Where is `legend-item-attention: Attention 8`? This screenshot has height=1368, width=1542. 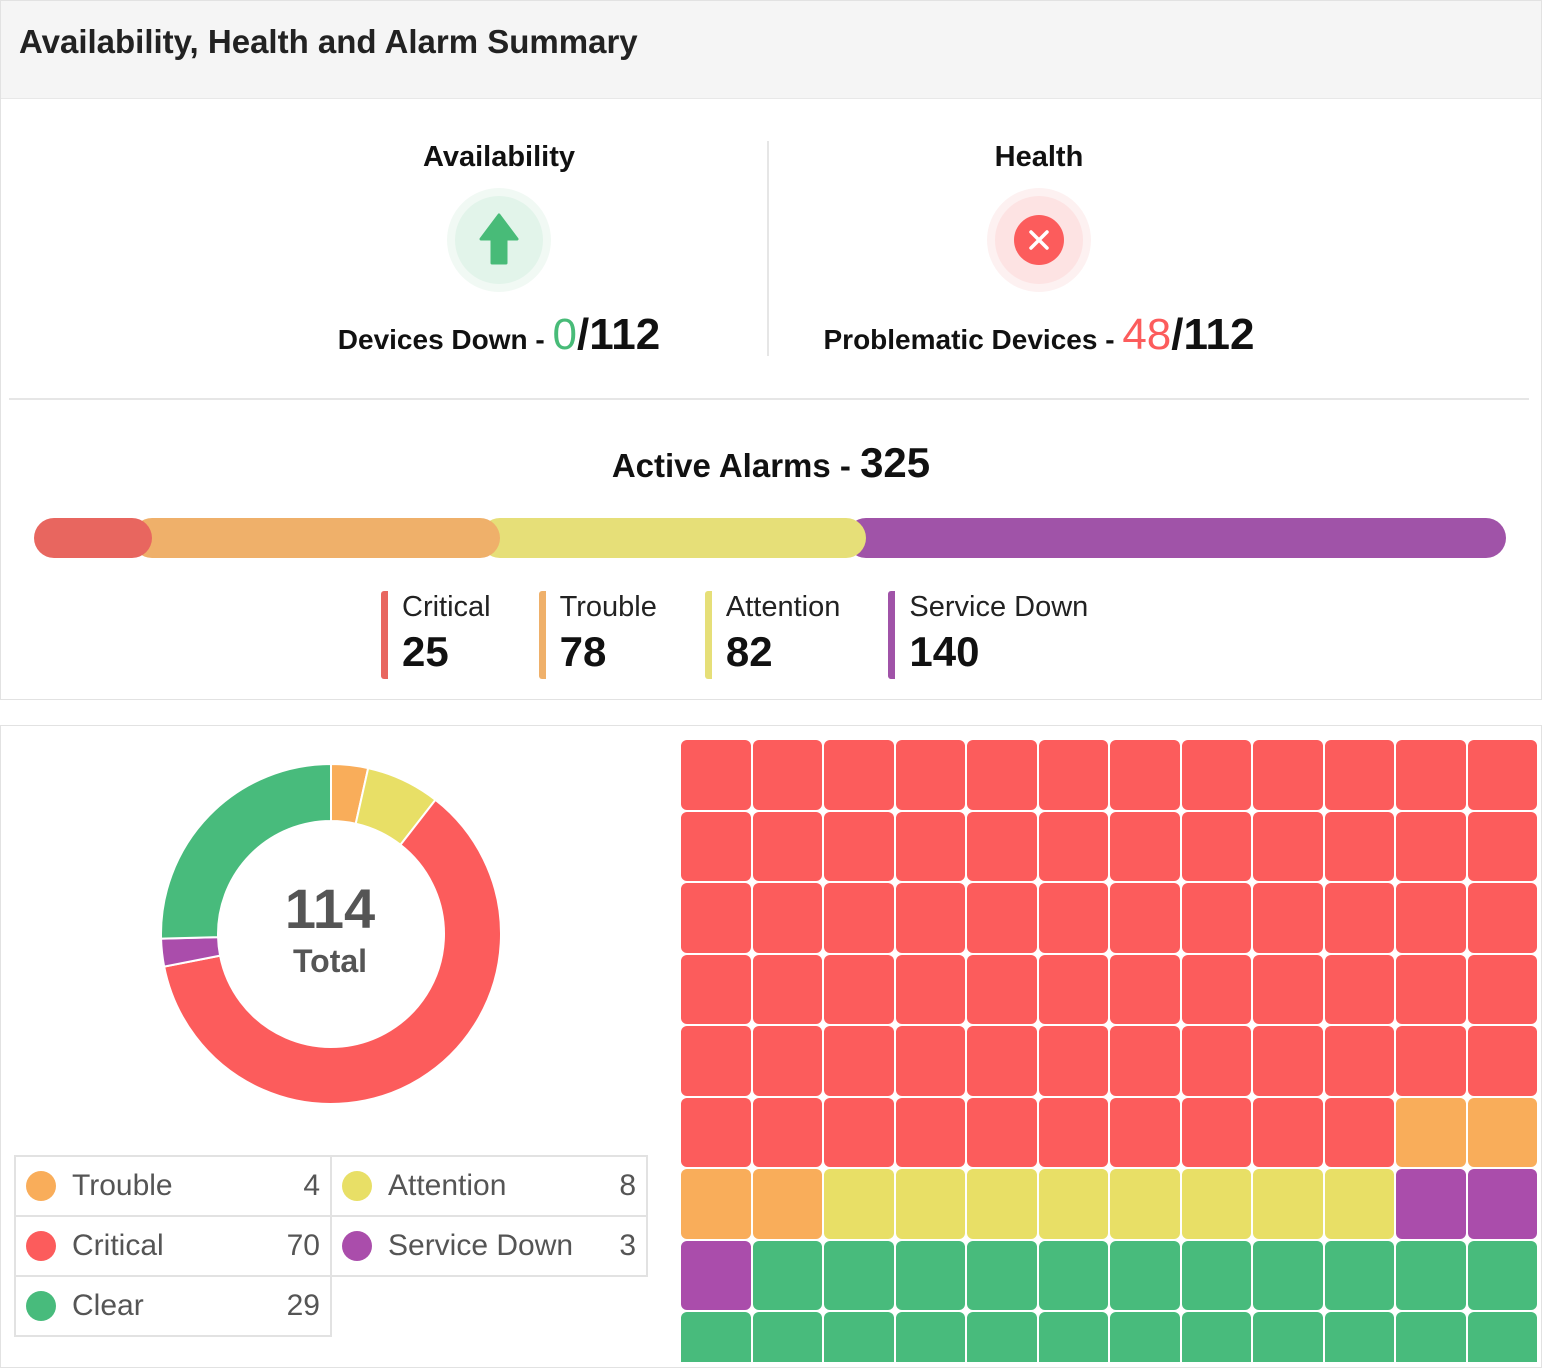 legend-item-attention: Attention 8 is located at coordinates (490, 1187).